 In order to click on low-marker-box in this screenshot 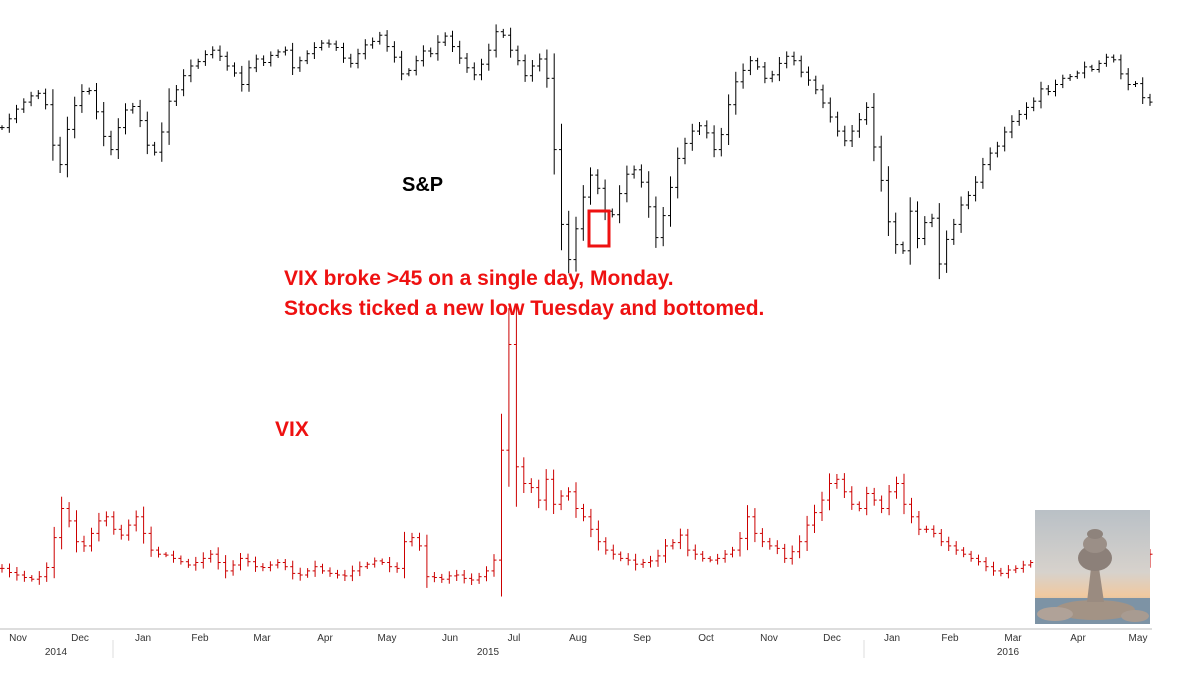, I will do `click(599, 228)`.